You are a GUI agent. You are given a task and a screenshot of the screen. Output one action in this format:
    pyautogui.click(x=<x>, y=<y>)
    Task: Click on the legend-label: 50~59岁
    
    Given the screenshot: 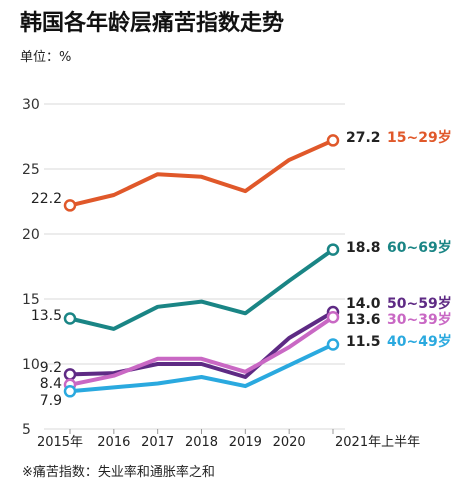 What is the action you would take?
    pyautogui.click(x=419, y=303)
    